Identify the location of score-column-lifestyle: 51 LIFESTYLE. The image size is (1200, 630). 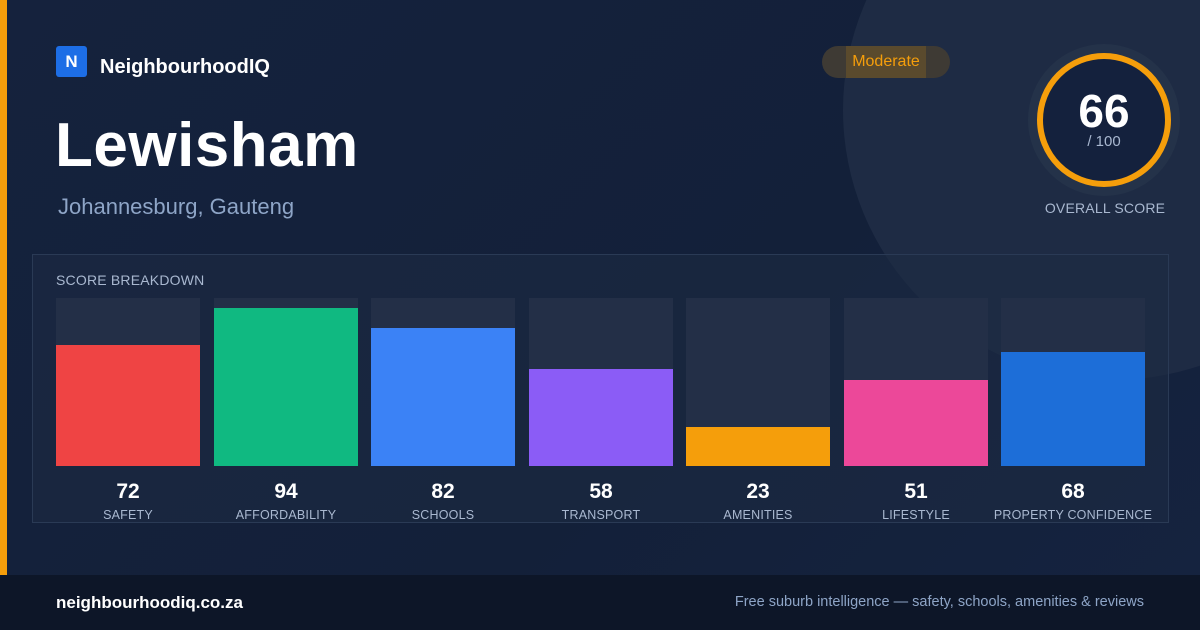
(916, 412).